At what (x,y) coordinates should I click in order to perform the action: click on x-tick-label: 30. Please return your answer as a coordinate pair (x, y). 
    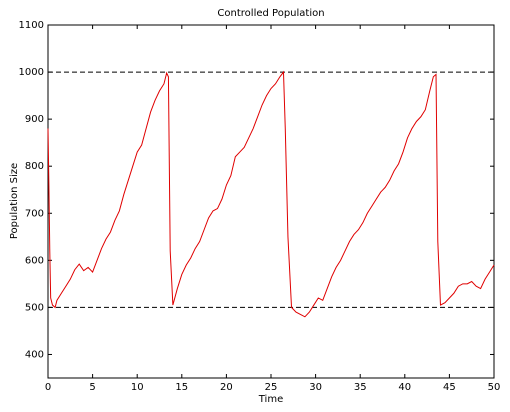
    Looking at the image, I should click on (315, 387).